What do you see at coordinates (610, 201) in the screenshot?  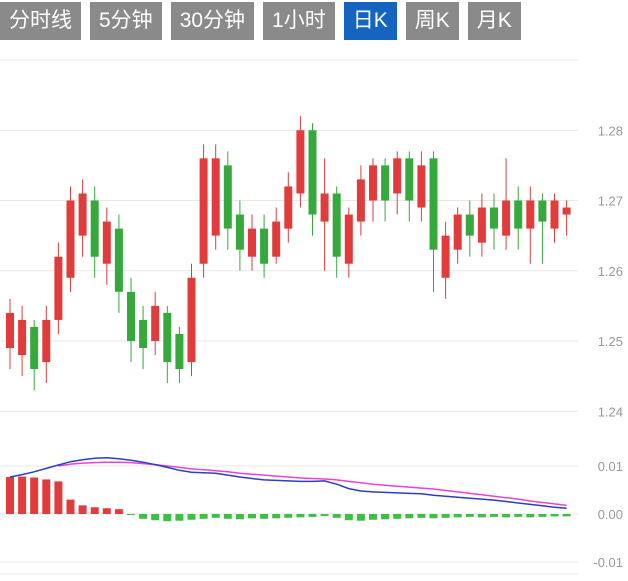 I see `price-axis-label: 1.27` at bounding box center [610, 201].